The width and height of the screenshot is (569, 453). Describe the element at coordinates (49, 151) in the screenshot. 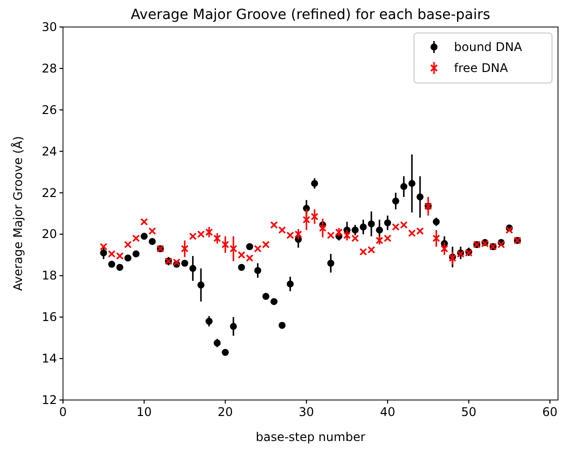

I see `y-tick-label: 24` at that location.